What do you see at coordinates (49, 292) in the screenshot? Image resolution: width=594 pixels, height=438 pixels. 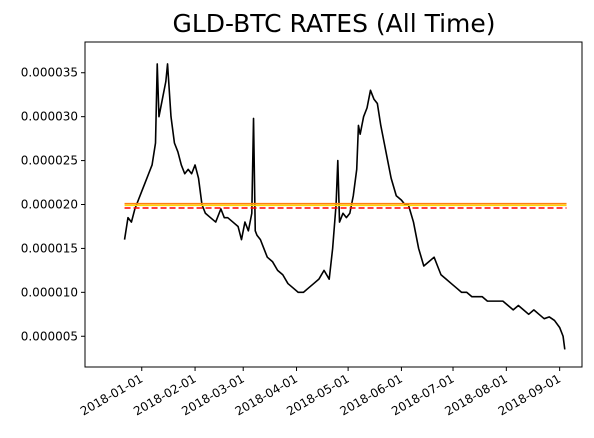 I see `y-tick-label: 0.000010` at bounding box center [49, 292].